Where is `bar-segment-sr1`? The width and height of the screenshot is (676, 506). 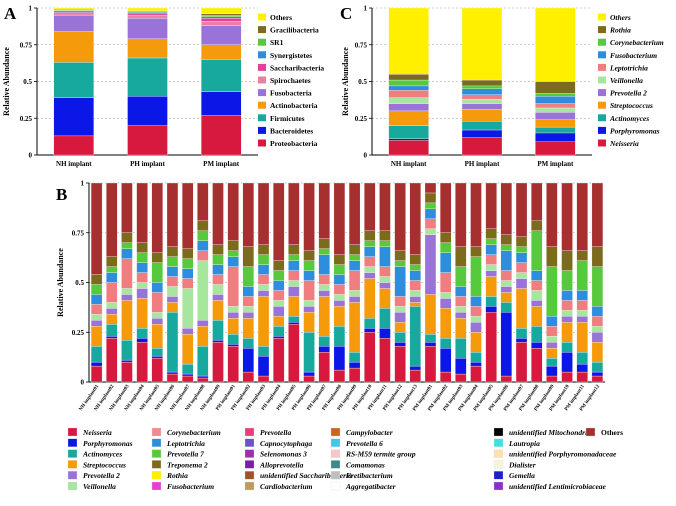 bar-segment-sr1 is located at coordinates (221, 16).